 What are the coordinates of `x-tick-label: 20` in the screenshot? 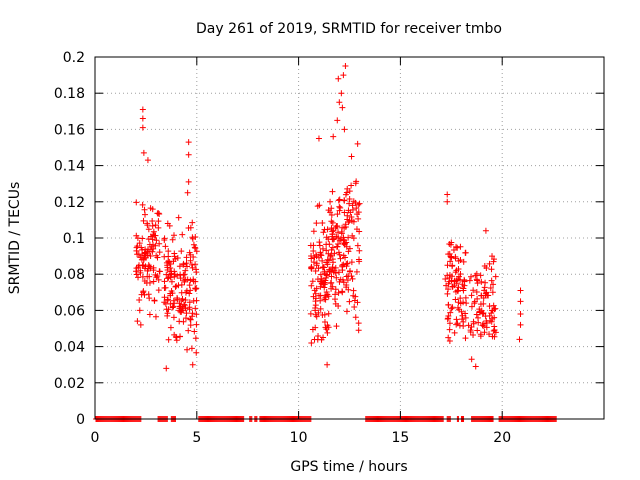 It's located at (502, 438).